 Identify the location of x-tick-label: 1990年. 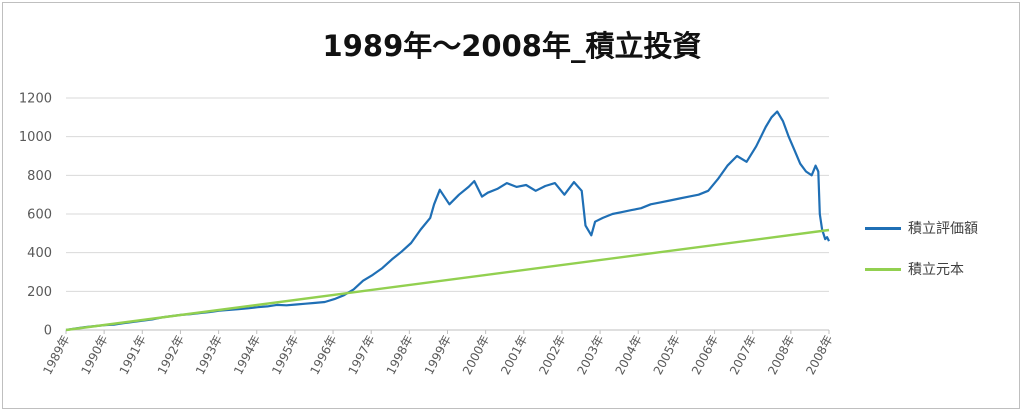
(94, 355).